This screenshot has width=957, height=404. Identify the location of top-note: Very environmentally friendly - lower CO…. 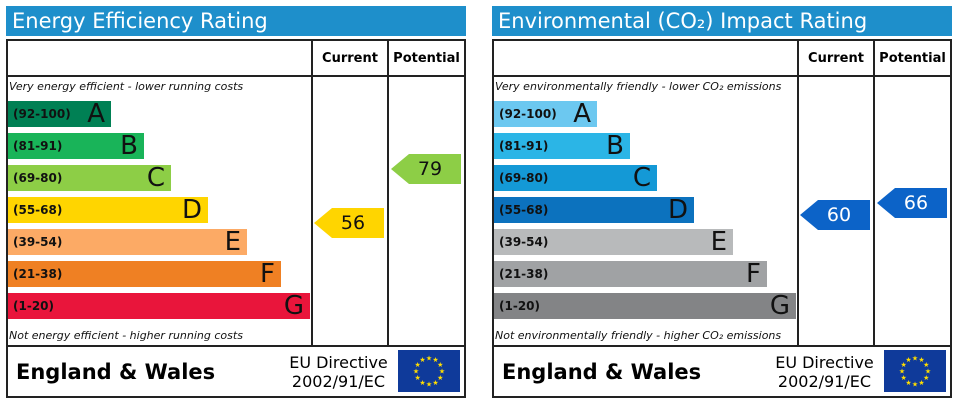
(638, 86).